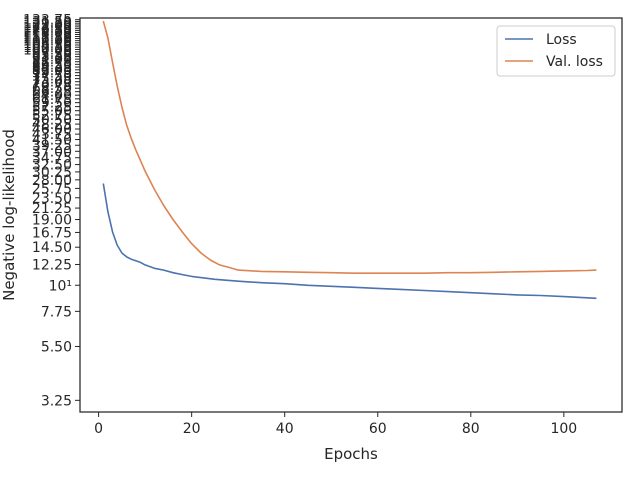 The width and height of the screenshot is (640, 480). I want to click on y-tick-label: 97.75, so click(52, 53).